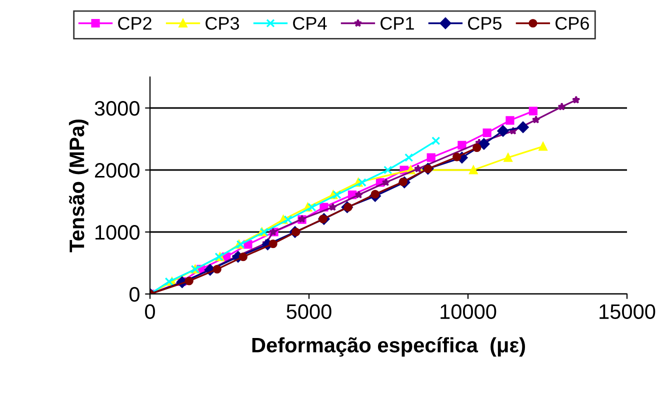 The height and width of the screenshot is (407, 669). What do you see at coordinates (135, 23) in the screenshot?
I see `legend-label: CP2` at bounding box center [135, 23].